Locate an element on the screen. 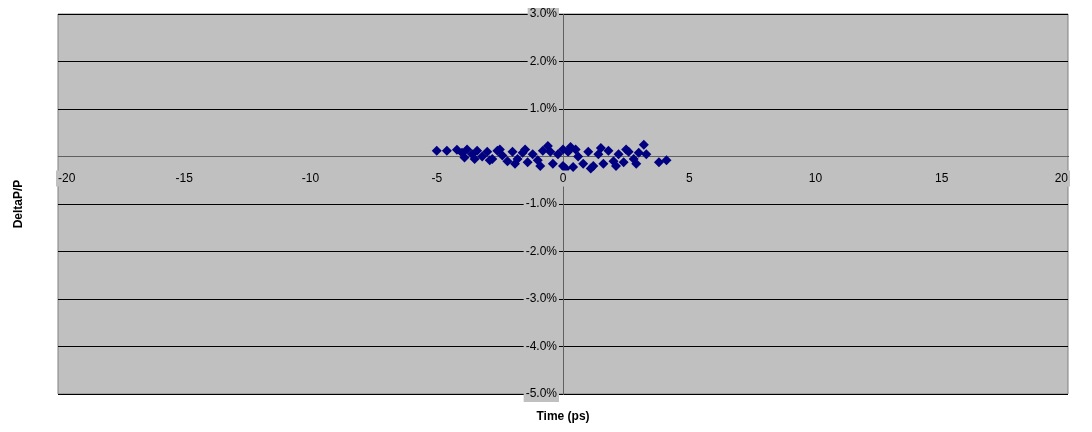 Image resolution: width=1092 pixels, height=432 pixels. y-tick-label: -1.0% is located at coordinates (541, 203).